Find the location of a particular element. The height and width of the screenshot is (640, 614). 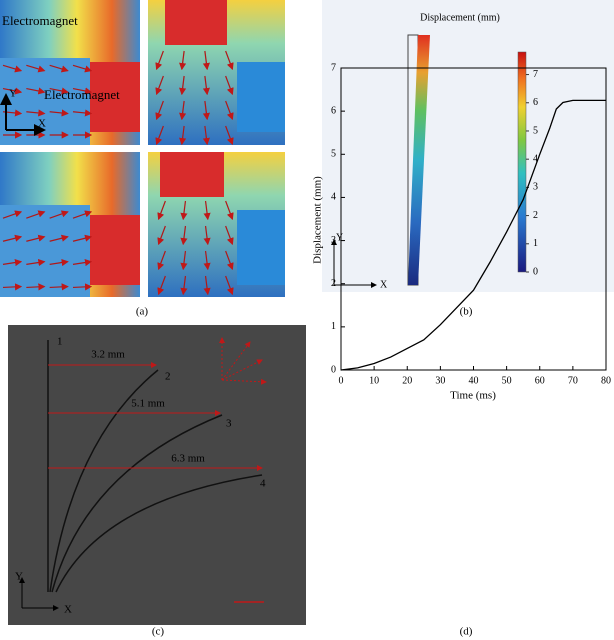

y-tick-label: 2 is located at coordinates (333, 283).